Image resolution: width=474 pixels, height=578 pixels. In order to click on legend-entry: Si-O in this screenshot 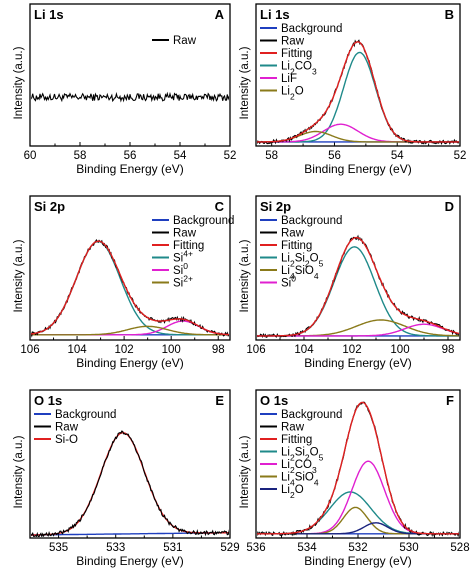, I will do `click(56, 440)`.